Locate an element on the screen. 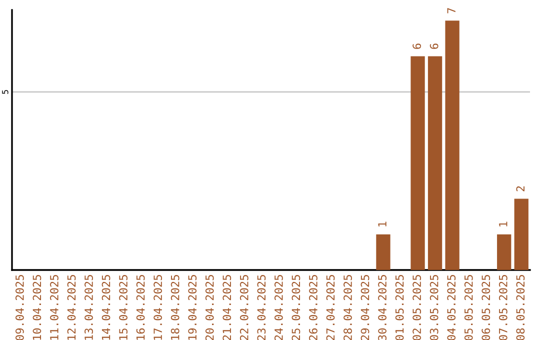 This screenshot has height=340, width=540. x-tick-label: 02.05.2025 is located at coordinates (417, 307).